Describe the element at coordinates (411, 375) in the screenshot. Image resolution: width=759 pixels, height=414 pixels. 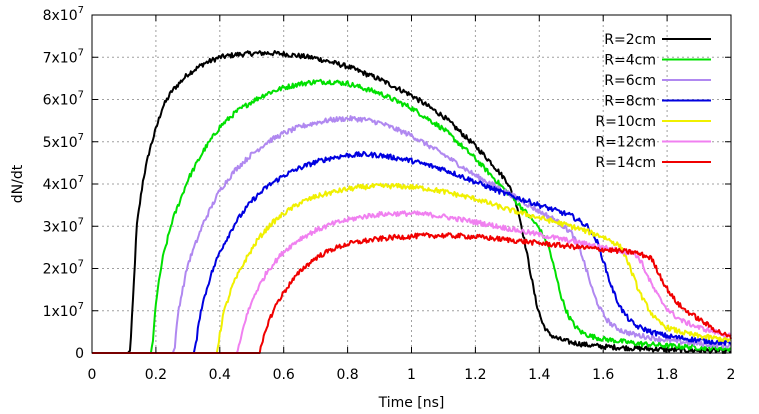
I see `x-tick-label: 1` at that location.